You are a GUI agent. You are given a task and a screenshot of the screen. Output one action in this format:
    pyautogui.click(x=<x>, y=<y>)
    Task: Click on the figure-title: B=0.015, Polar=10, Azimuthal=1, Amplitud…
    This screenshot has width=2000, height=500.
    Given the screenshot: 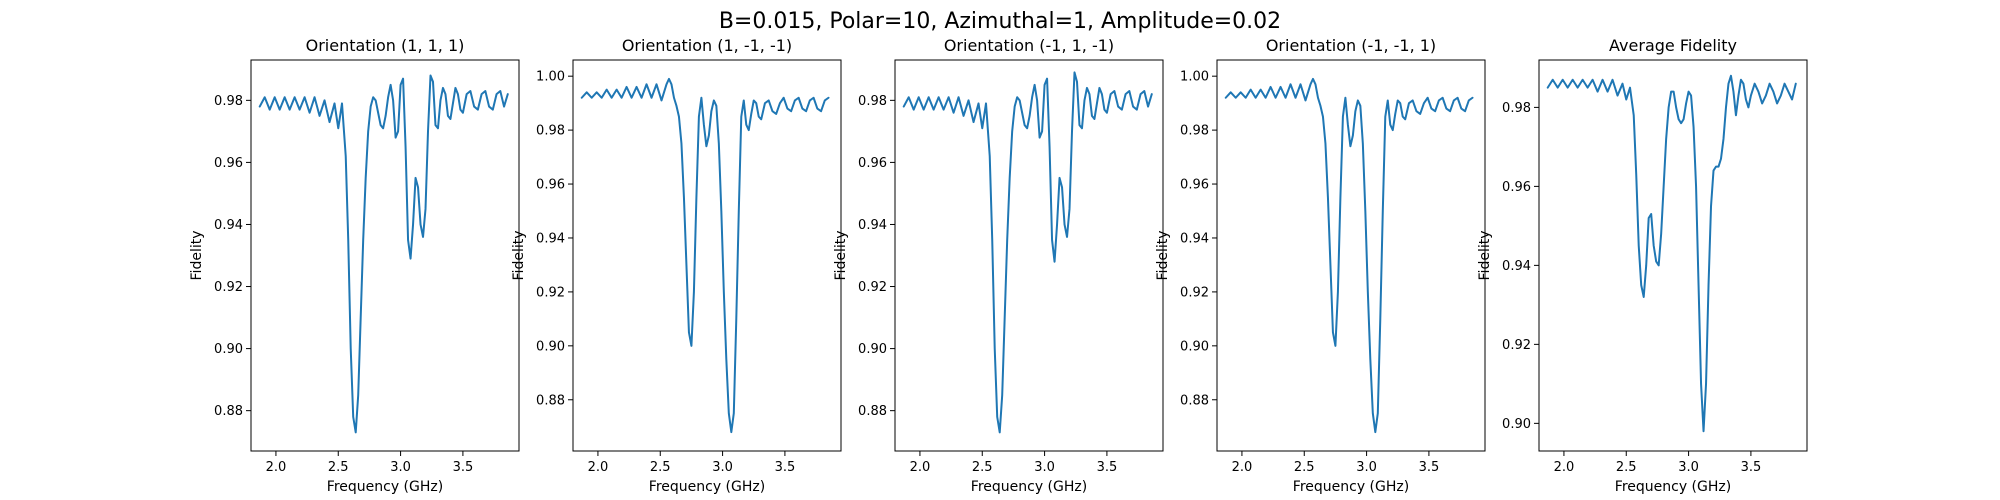 What is the action you would take?
    pyautogui.click(x=1000, y=21)
    